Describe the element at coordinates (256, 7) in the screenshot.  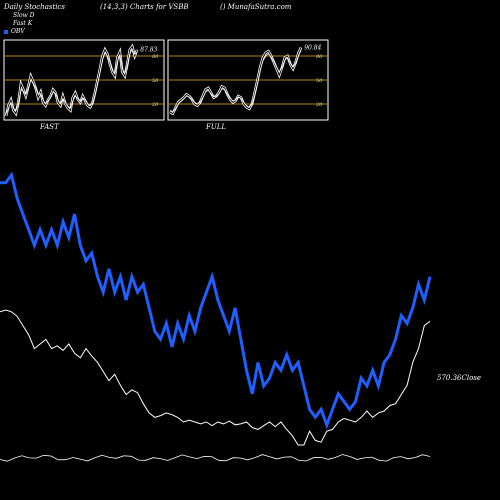
I see `site-credit: () MunafaSutra.com` at that location.